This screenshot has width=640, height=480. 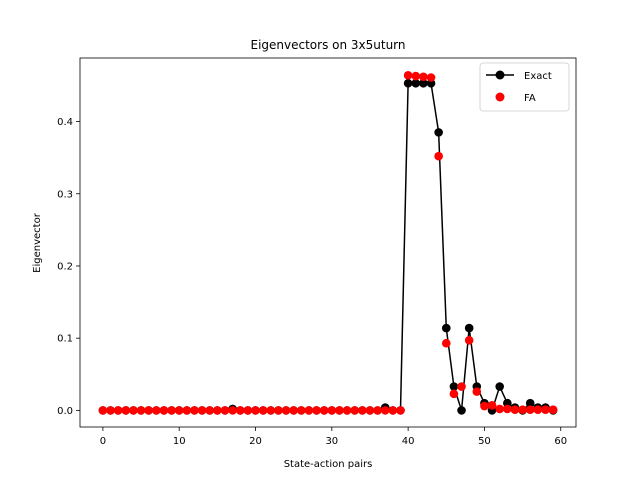 I want to click on y-axis-ticks: 0.0 0.1 0.2 0.3 0.4, so click(x=68, y=267).